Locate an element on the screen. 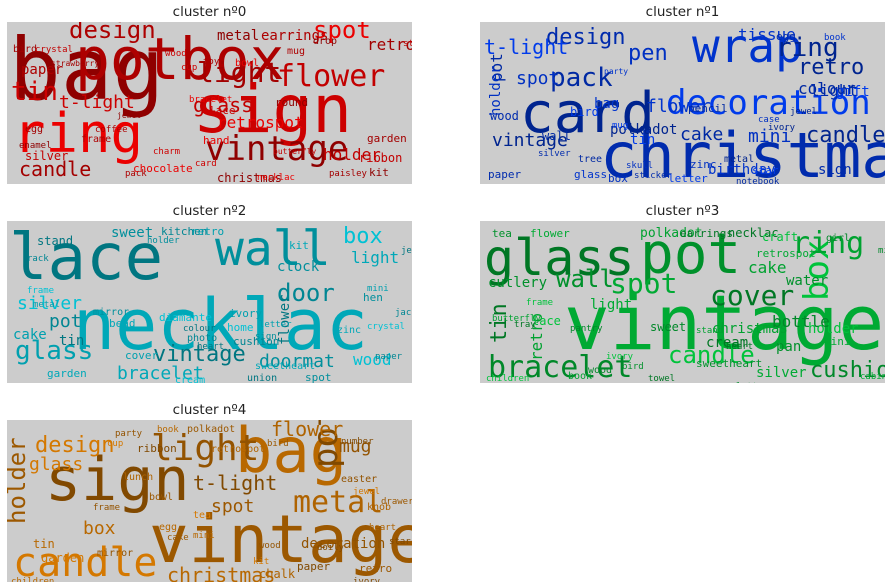 Image resolution: width=891 pixels, height=587 pixels. word: paisley is located at coordinates (348, 174).